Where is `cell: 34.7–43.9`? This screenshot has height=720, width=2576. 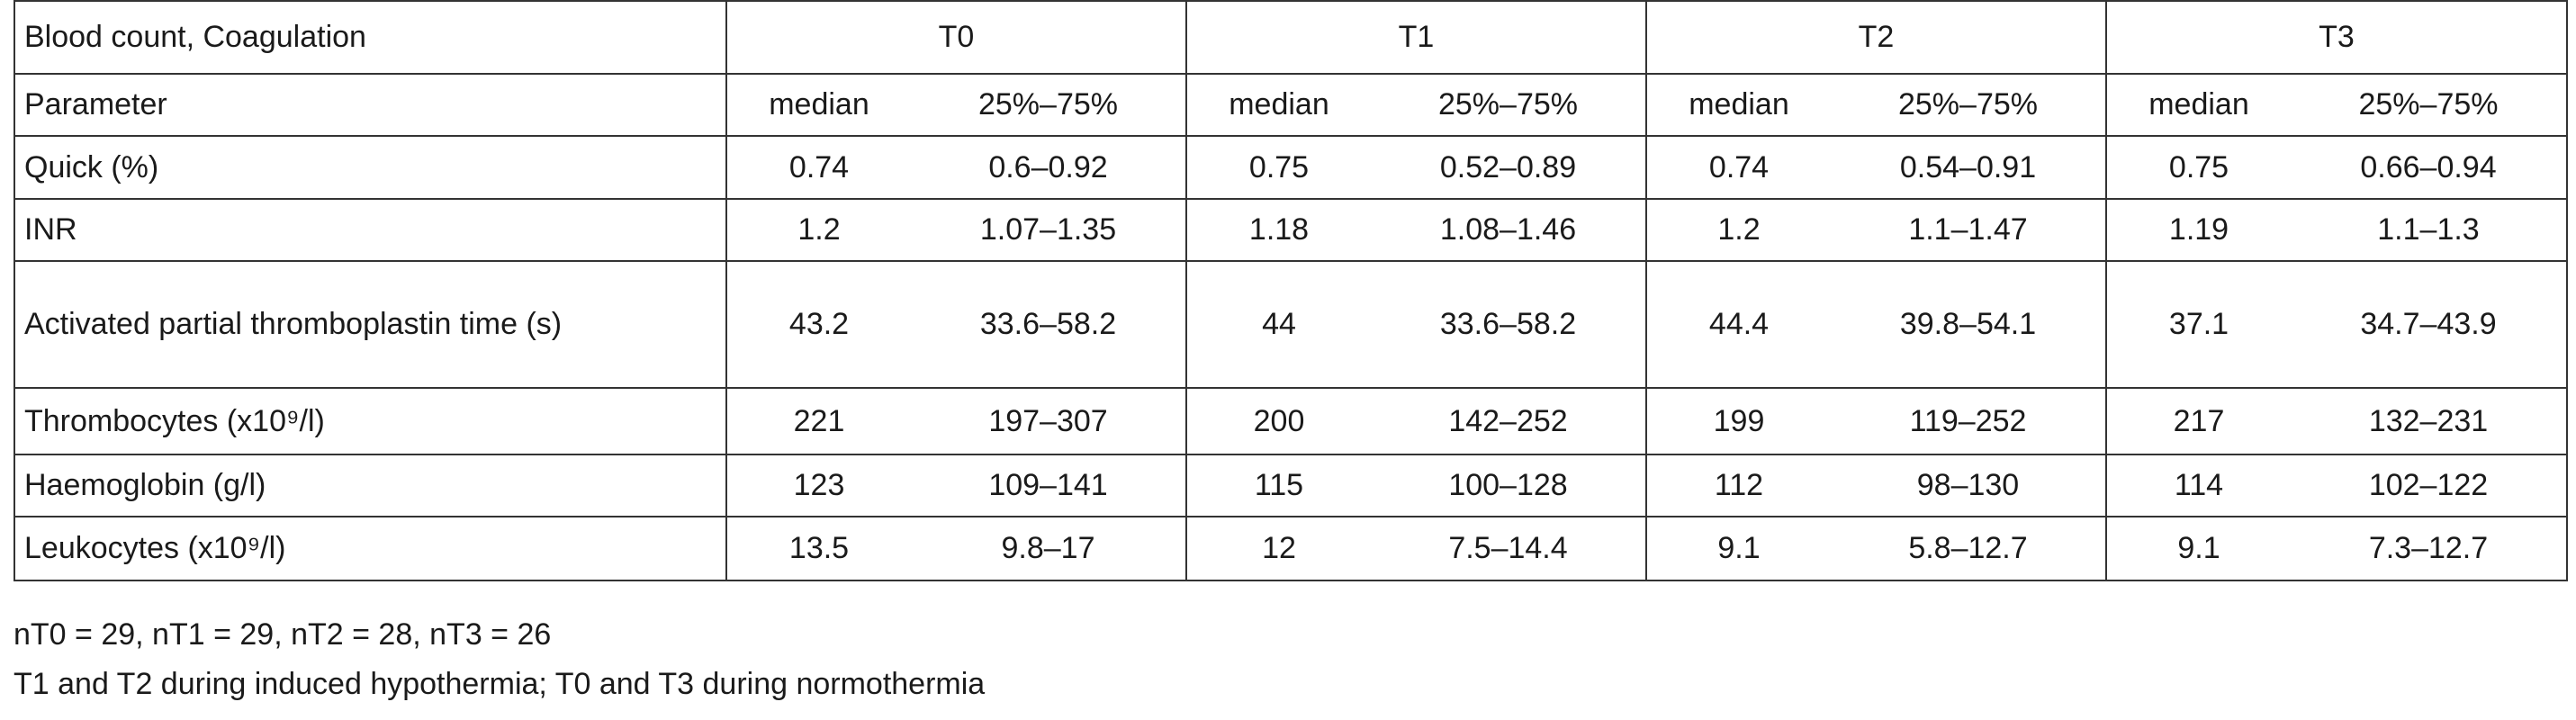 cell: 34.7–43.9 is located at coordinates (2429, 325).